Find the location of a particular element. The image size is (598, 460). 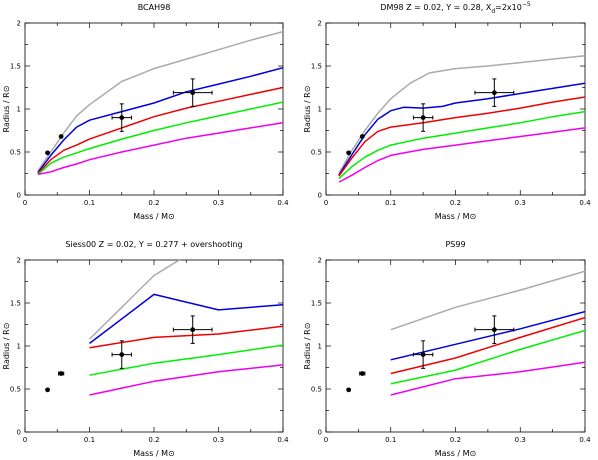

title-part-main: DM98 Z = 0.02, Y = 0.28, X is located at coordinates (436, 7).